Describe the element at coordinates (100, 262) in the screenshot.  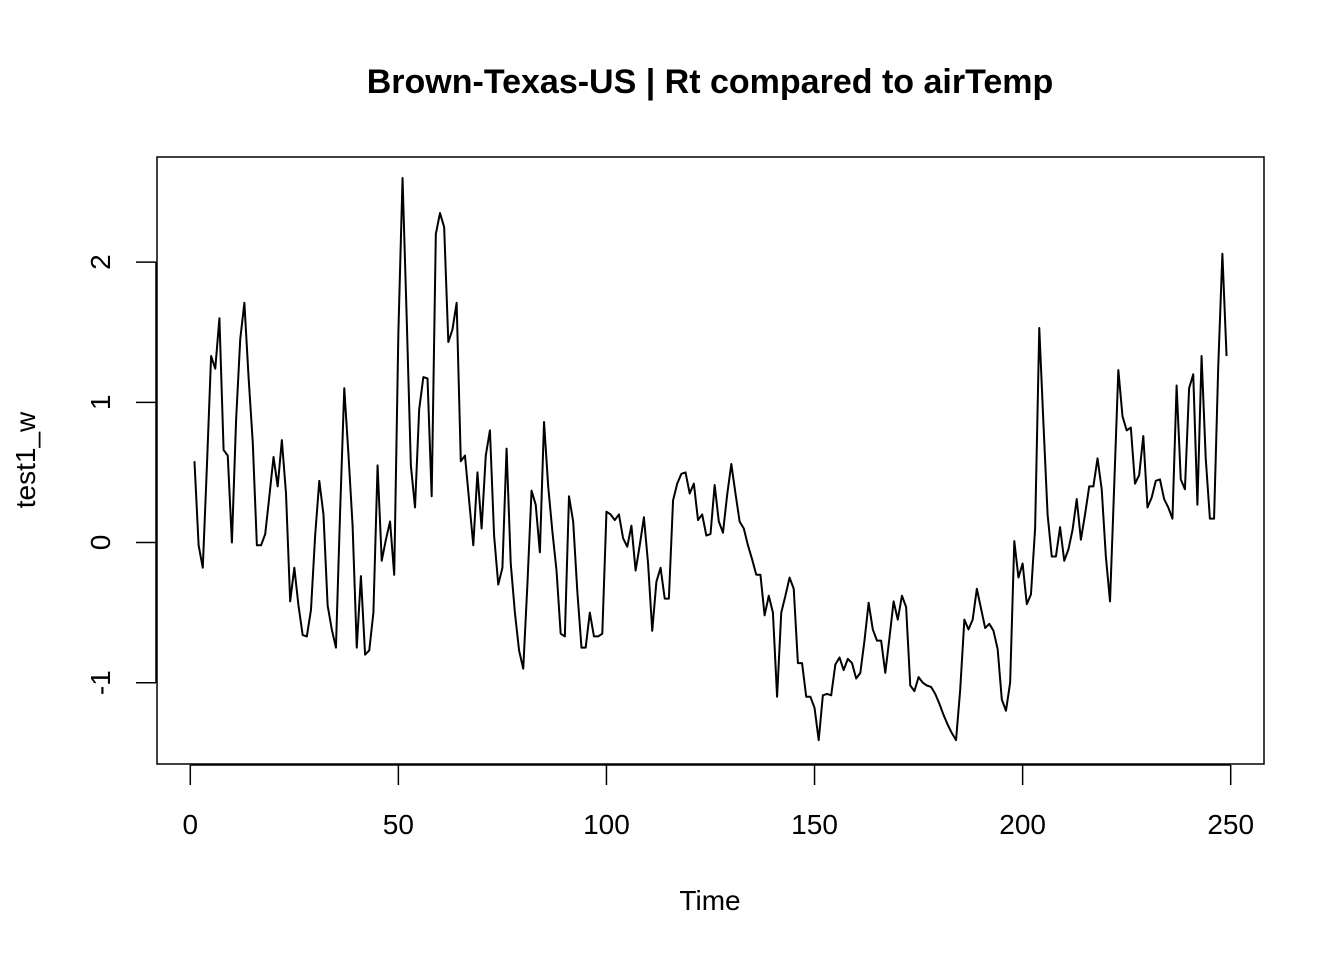
I see `y-tick-label: 2` at that location.